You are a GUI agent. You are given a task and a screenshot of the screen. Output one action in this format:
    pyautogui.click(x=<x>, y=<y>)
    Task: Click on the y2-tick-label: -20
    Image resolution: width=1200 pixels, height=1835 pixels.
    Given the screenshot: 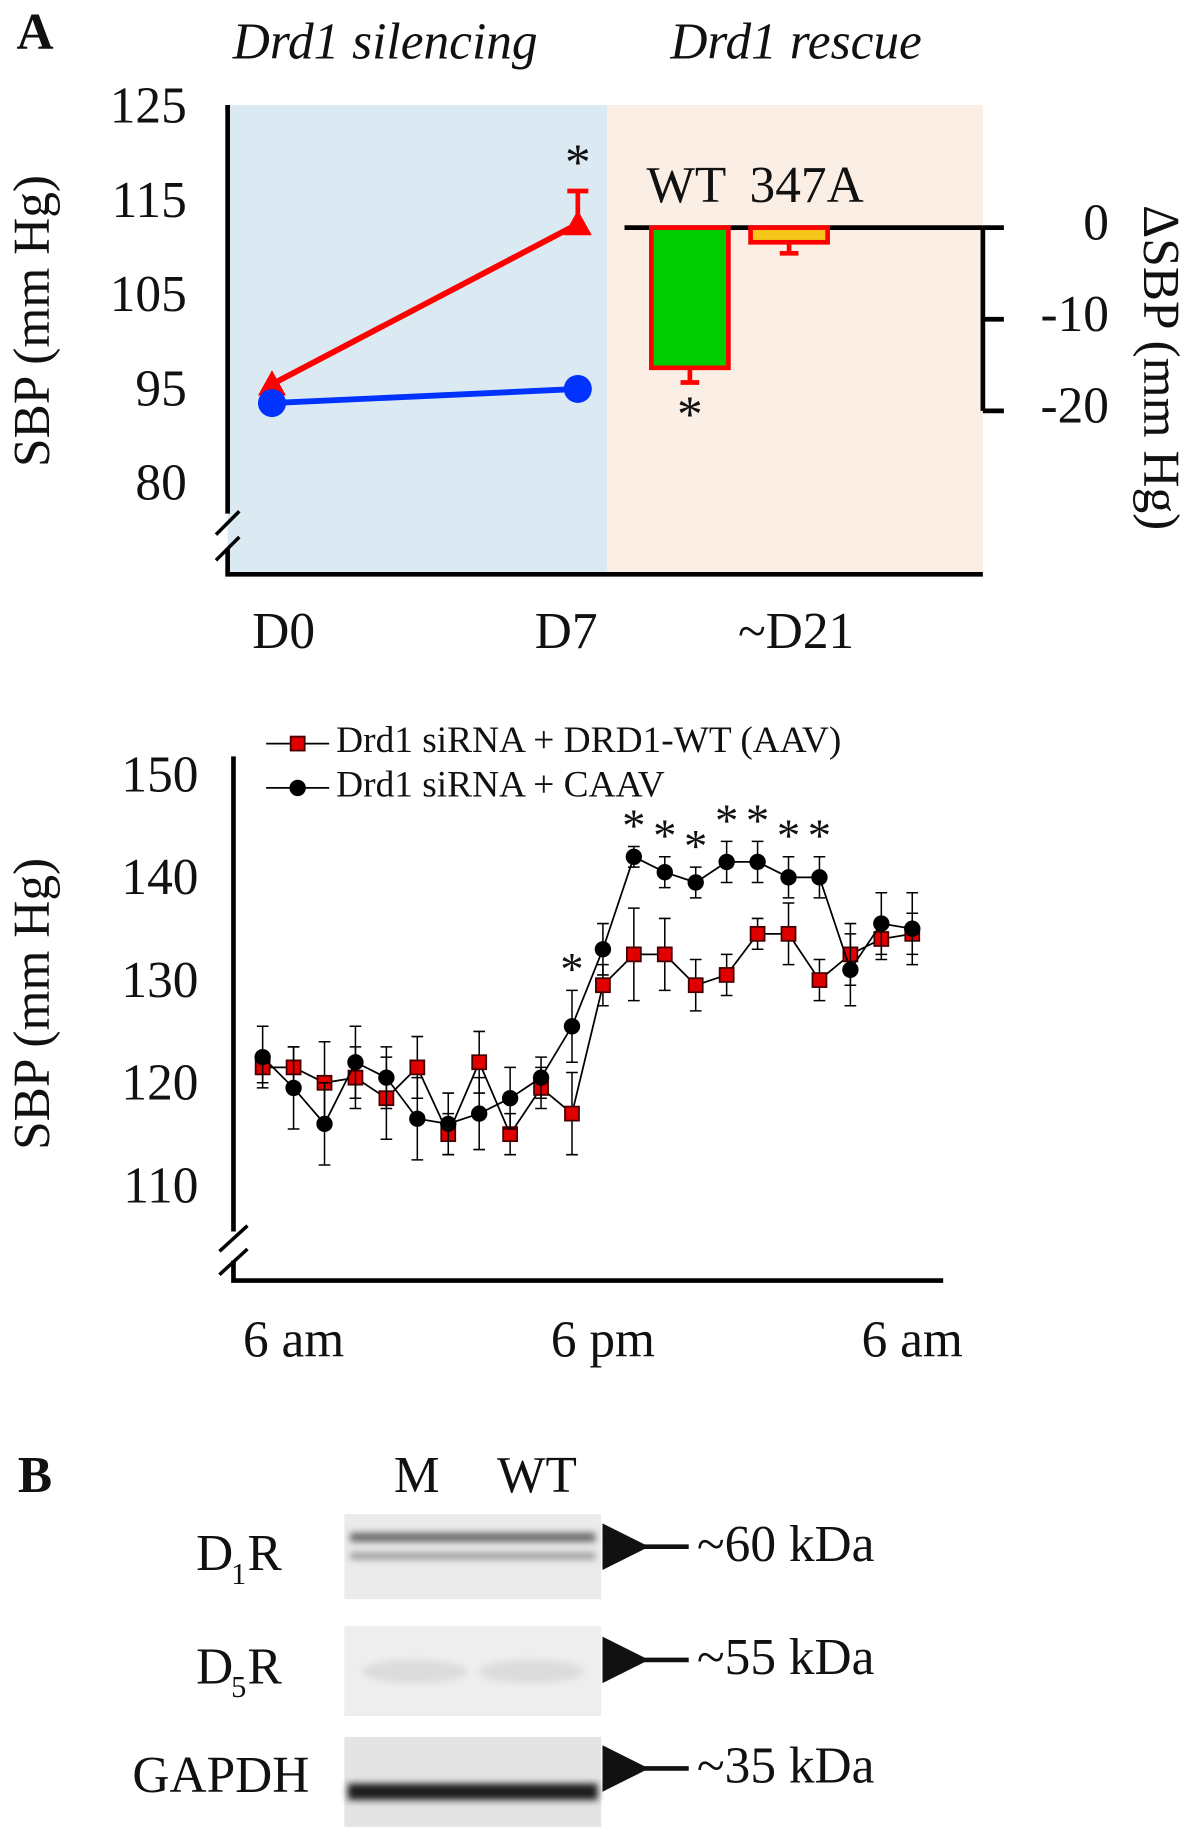 What is the action you would take?
    pyautogui.click(x=1074, y=406)
    